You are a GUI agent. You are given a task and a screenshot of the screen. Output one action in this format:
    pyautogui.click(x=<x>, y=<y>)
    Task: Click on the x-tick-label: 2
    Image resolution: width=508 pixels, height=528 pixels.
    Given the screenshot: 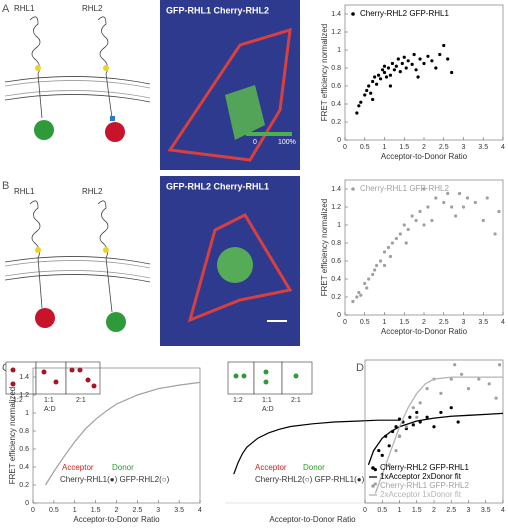 What is the action you would take?
    pyautogui.click(x=117, y=510)
    